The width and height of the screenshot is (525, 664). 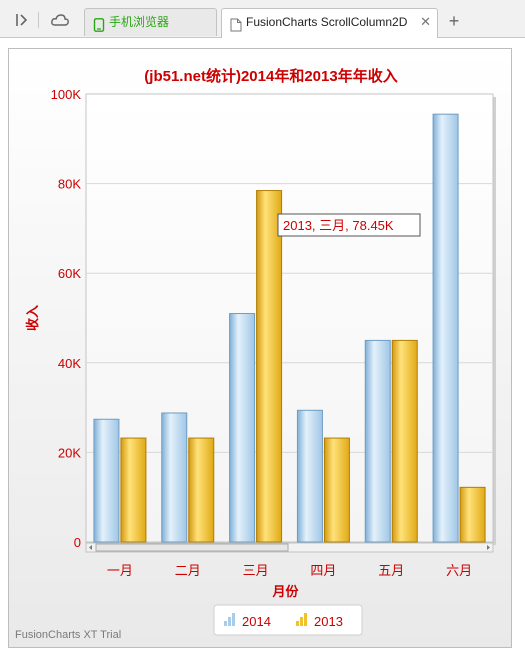 What do you see at coordinates (66, 94) in the screenshot?
I see `y-tick-label: 100K` at bounding box center [66, 94].